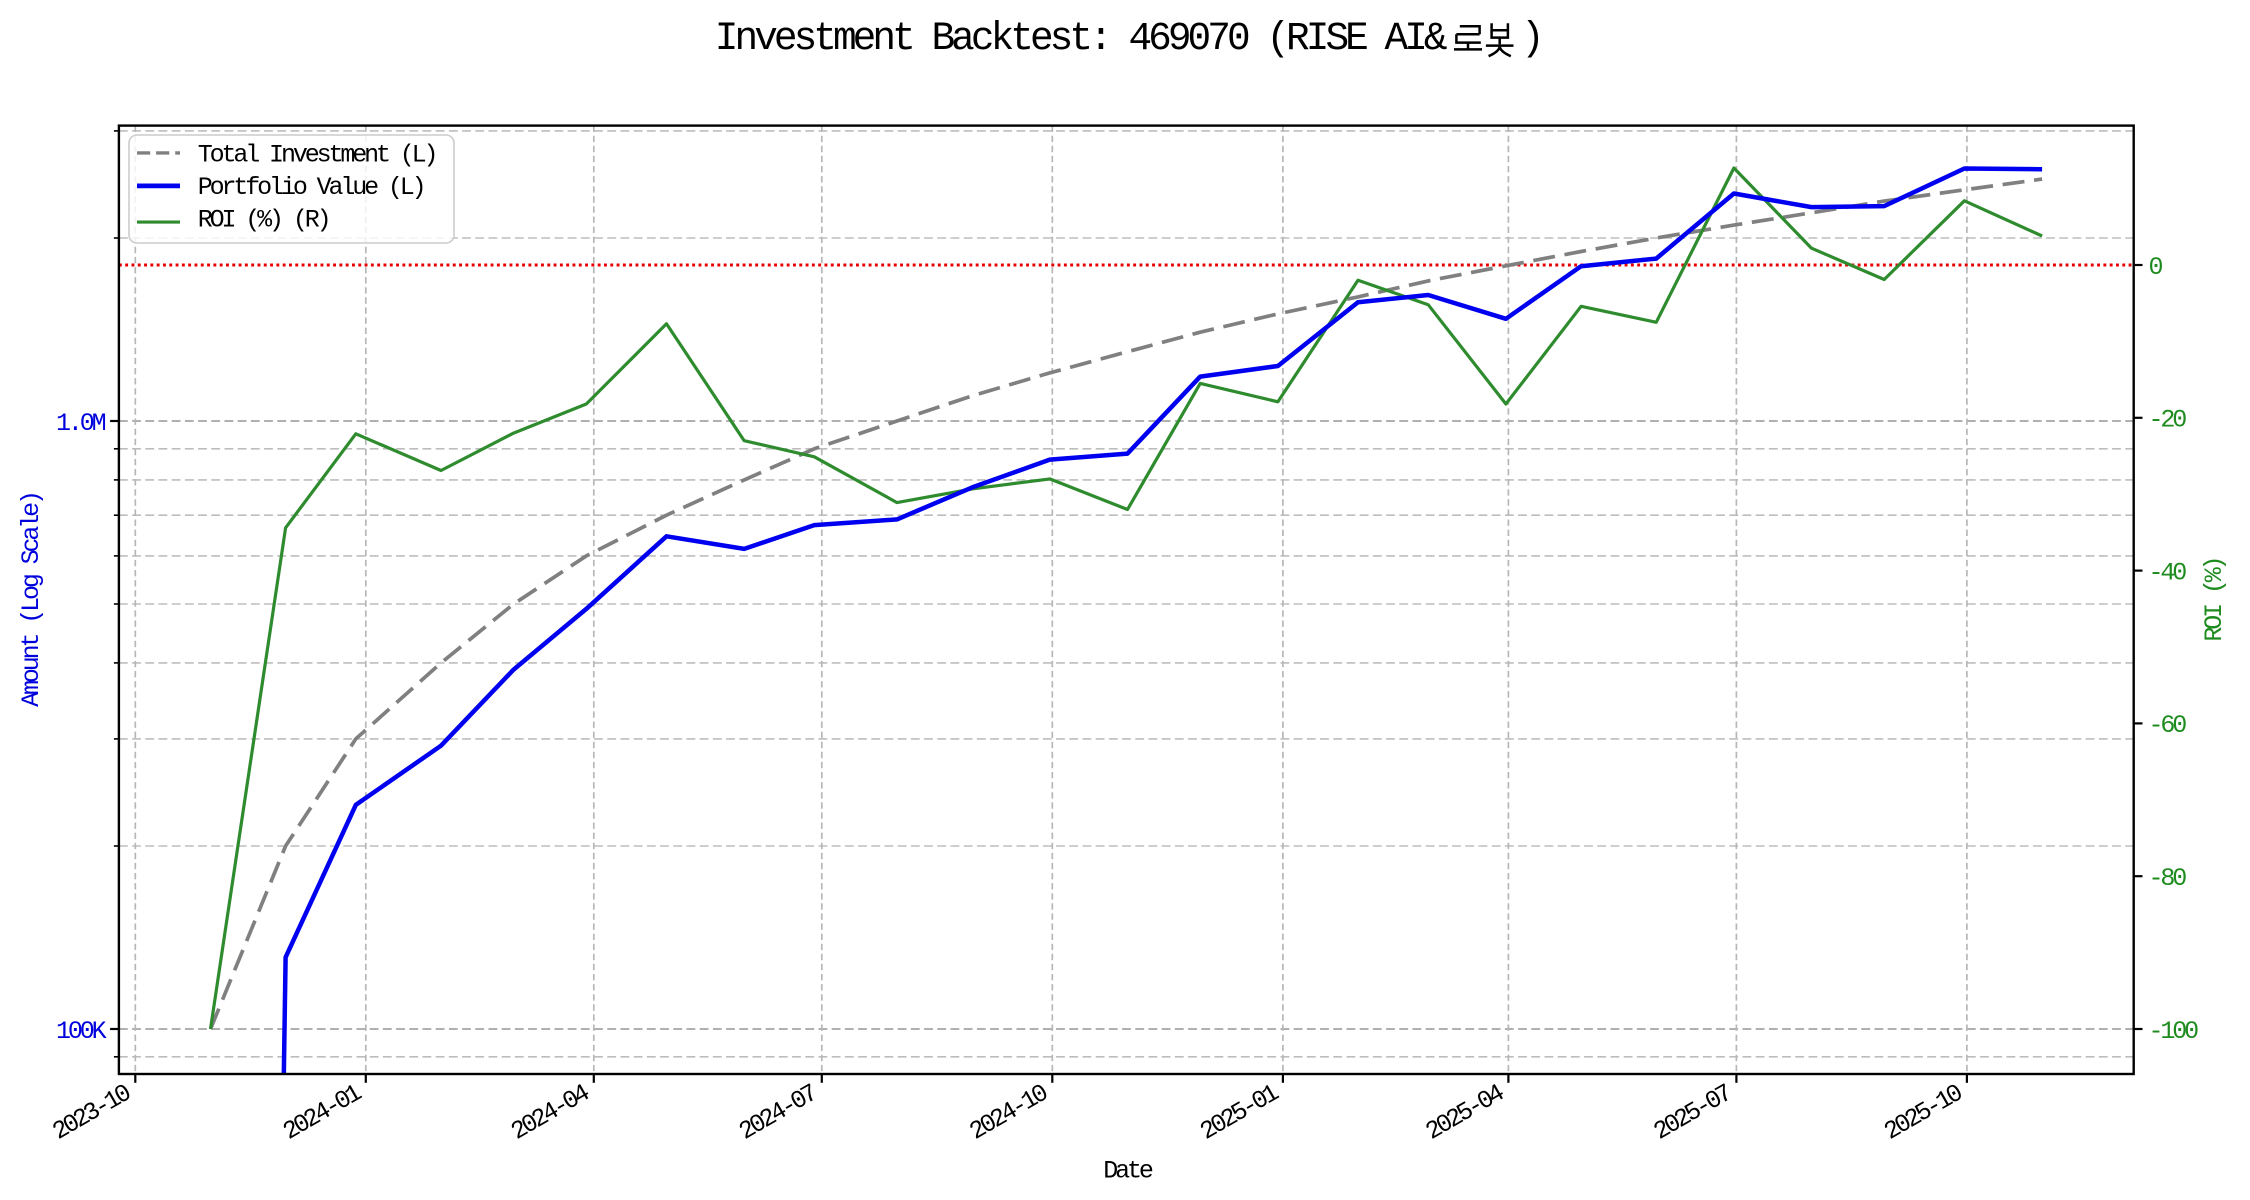 Image resolution: width=2250 pixels, height=1200 pixels. Describe the element at coordinates (81, 423) in the screenshot. I see `svg-text: 1.0M` at that location.